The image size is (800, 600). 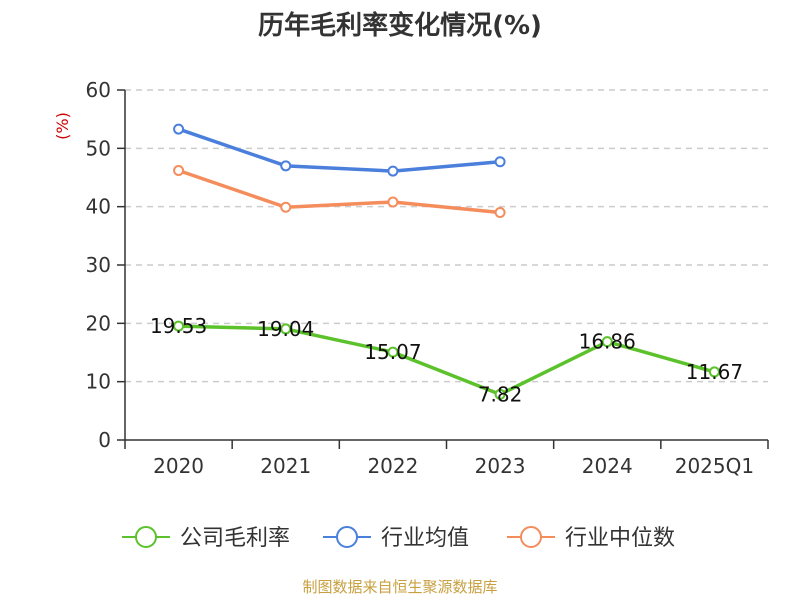 What do you see at coordinates (399, 587) in the screenshot?
I see `source-note: 制图数据来自恒生聚源数据库` at bounding box center [399, 587].